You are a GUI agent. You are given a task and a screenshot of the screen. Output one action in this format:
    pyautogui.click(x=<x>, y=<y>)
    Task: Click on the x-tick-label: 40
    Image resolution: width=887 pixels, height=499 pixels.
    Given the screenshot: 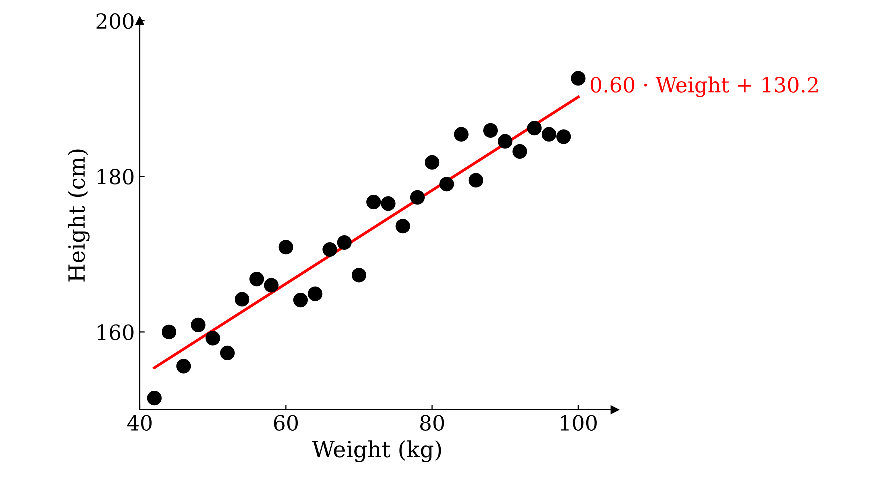 What is the action you would take?
    pyautogui.click(x=139, y=423)
    